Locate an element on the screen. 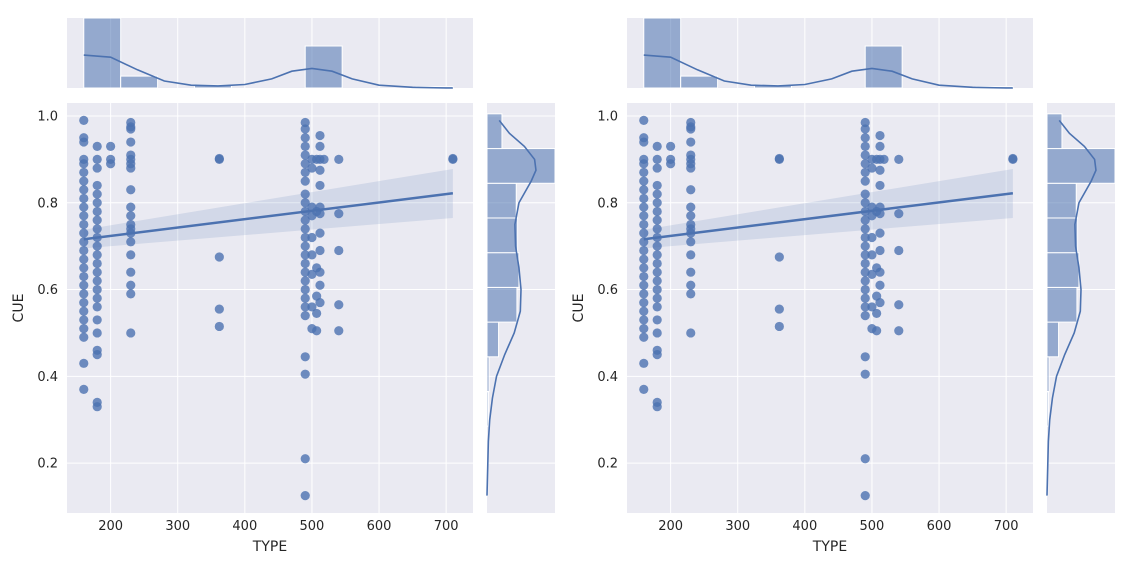  x-tick-label: 700 is located at coordinates (446, 526).